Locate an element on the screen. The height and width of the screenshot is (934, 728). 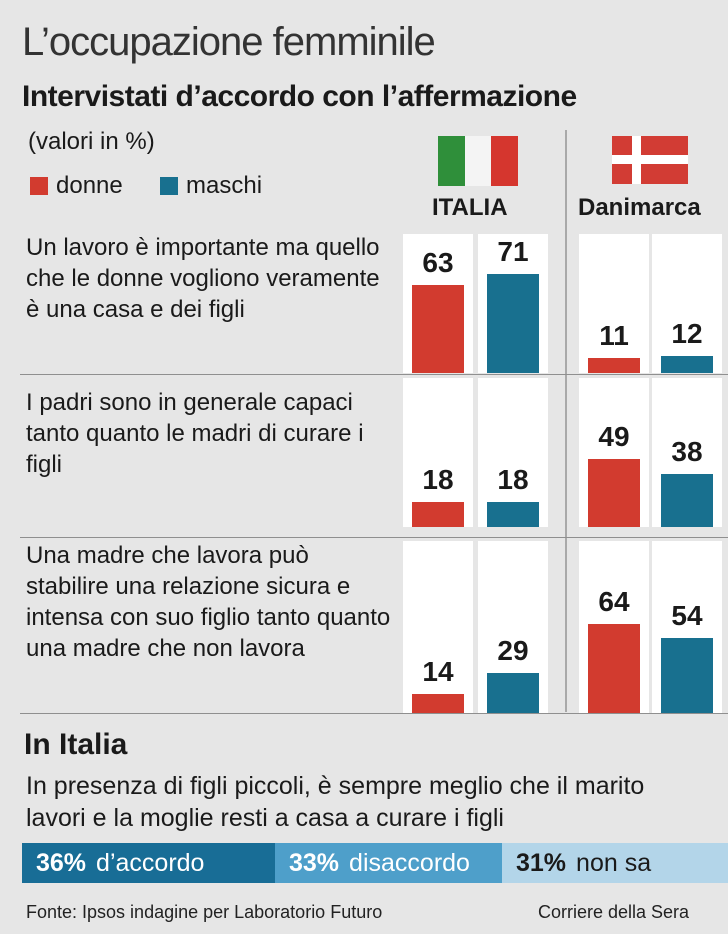
bar-value-label: 11 is located at coordinates (614, 335).